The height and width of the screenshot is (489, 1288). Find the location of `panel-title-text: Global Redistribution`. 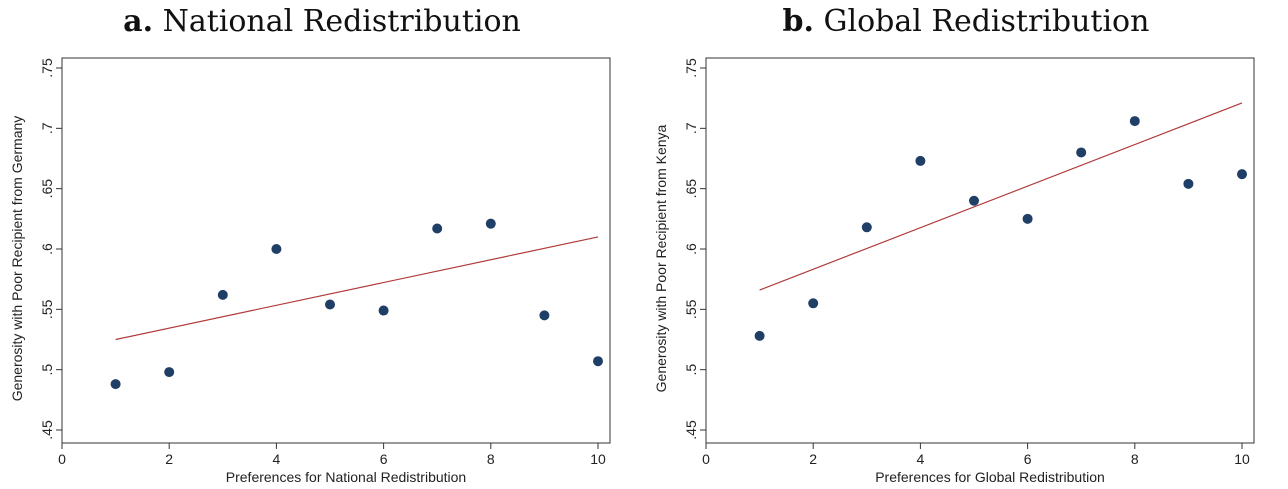

panel-title-text: Global Redistribution is located at coordinates (986, 21).